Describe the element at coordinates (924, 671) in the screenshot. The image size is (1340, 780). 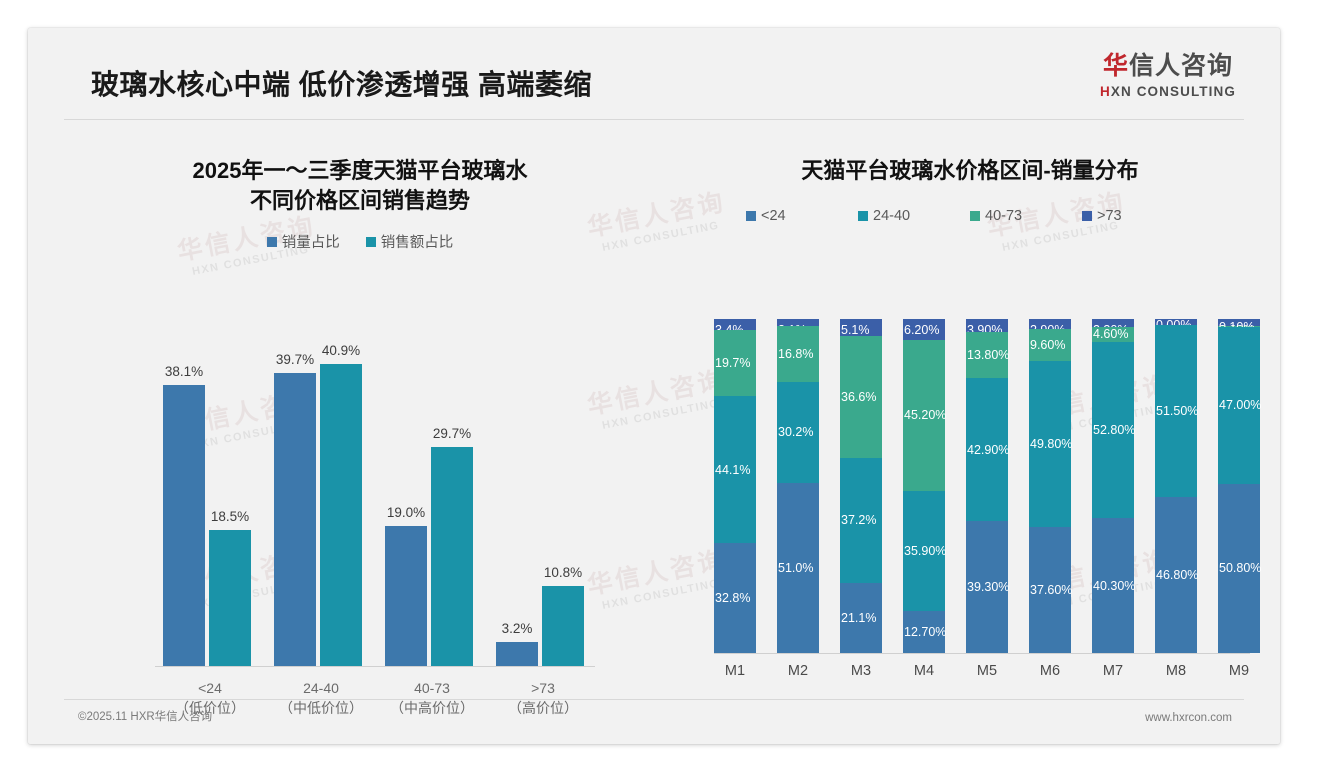
I see `x-axis-month-label: M4` at that location.